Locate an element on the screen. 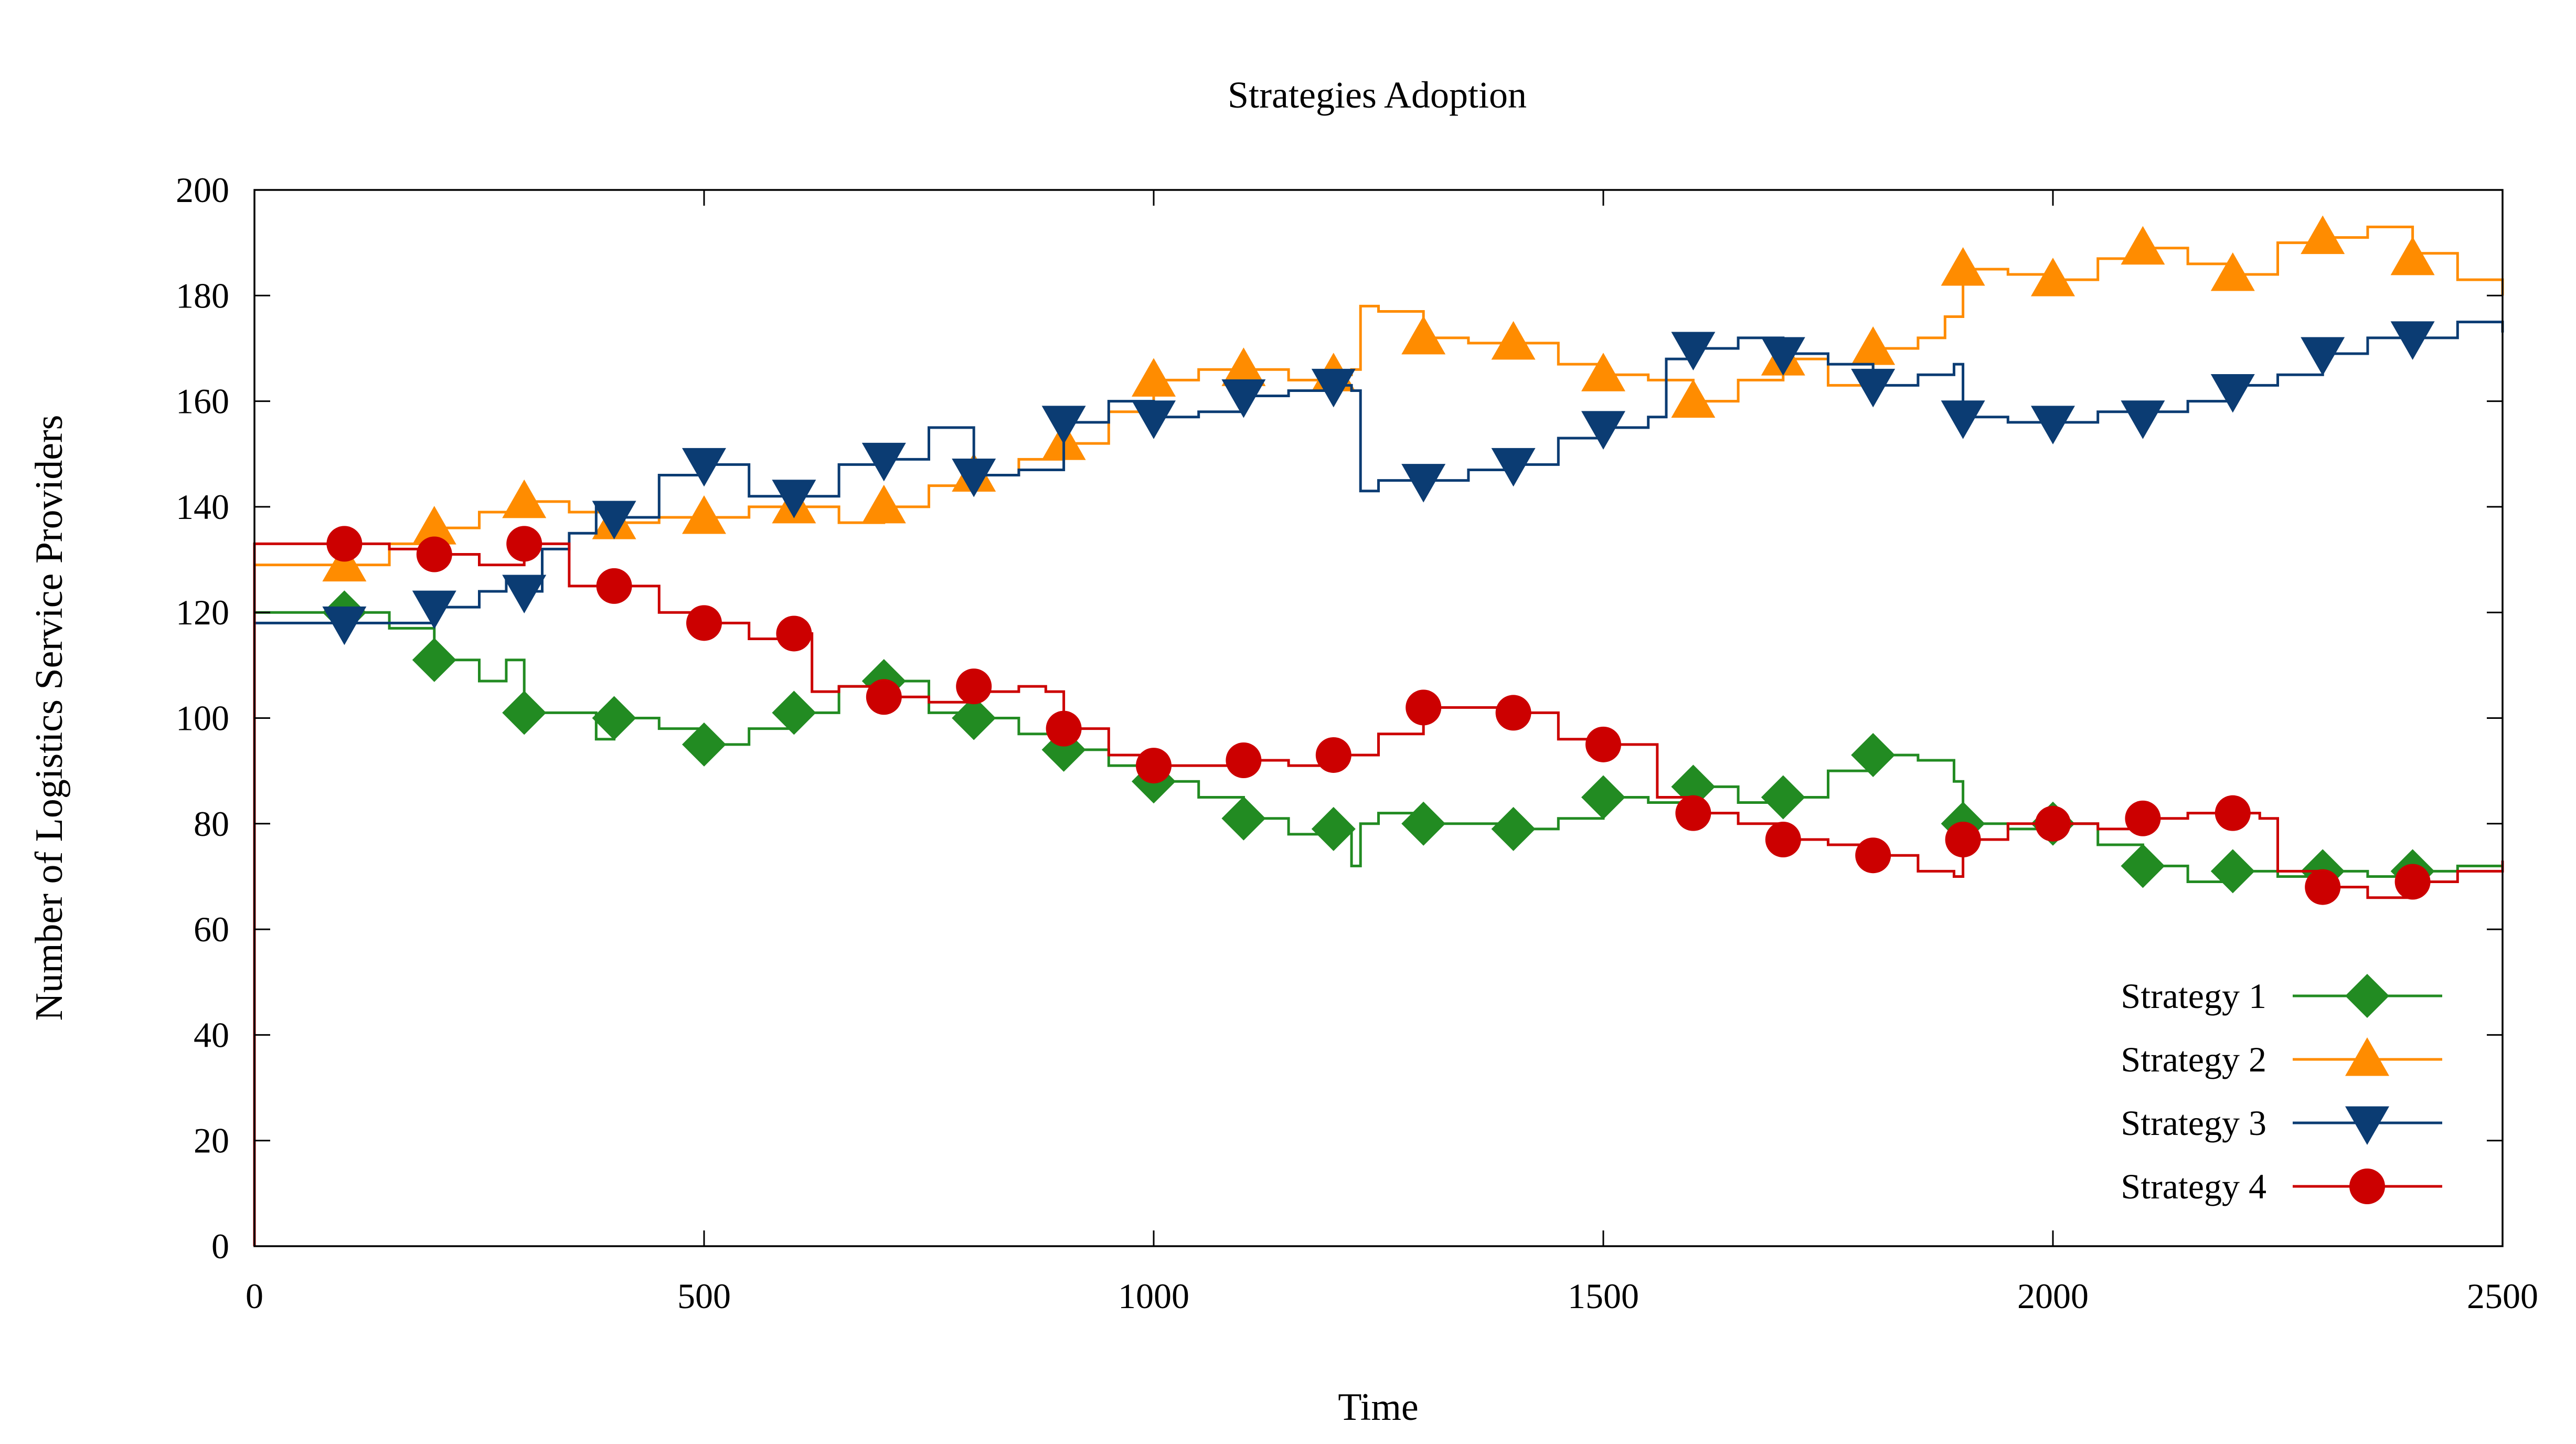 The image size is (2576, 1444). x-tick-label: 1500 is located at coordinates (1603, 1296).